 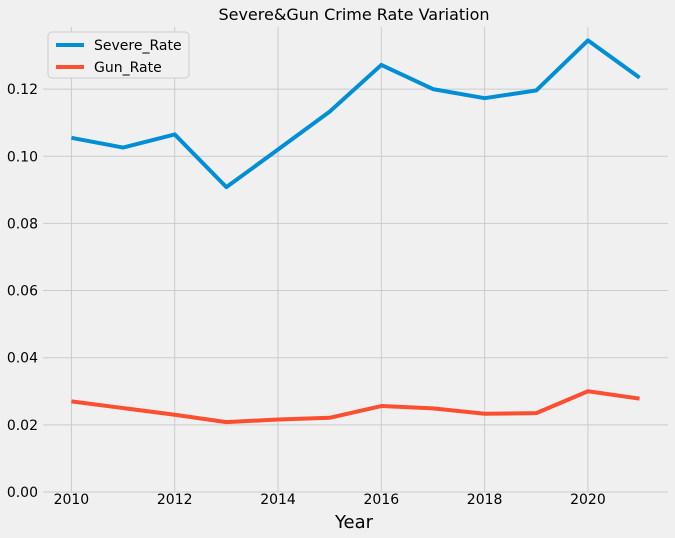 What do you see at coordinates (588, 500) in the screenshot?
I see `x-tick-label: 2020` at bounding box center [588, 500].